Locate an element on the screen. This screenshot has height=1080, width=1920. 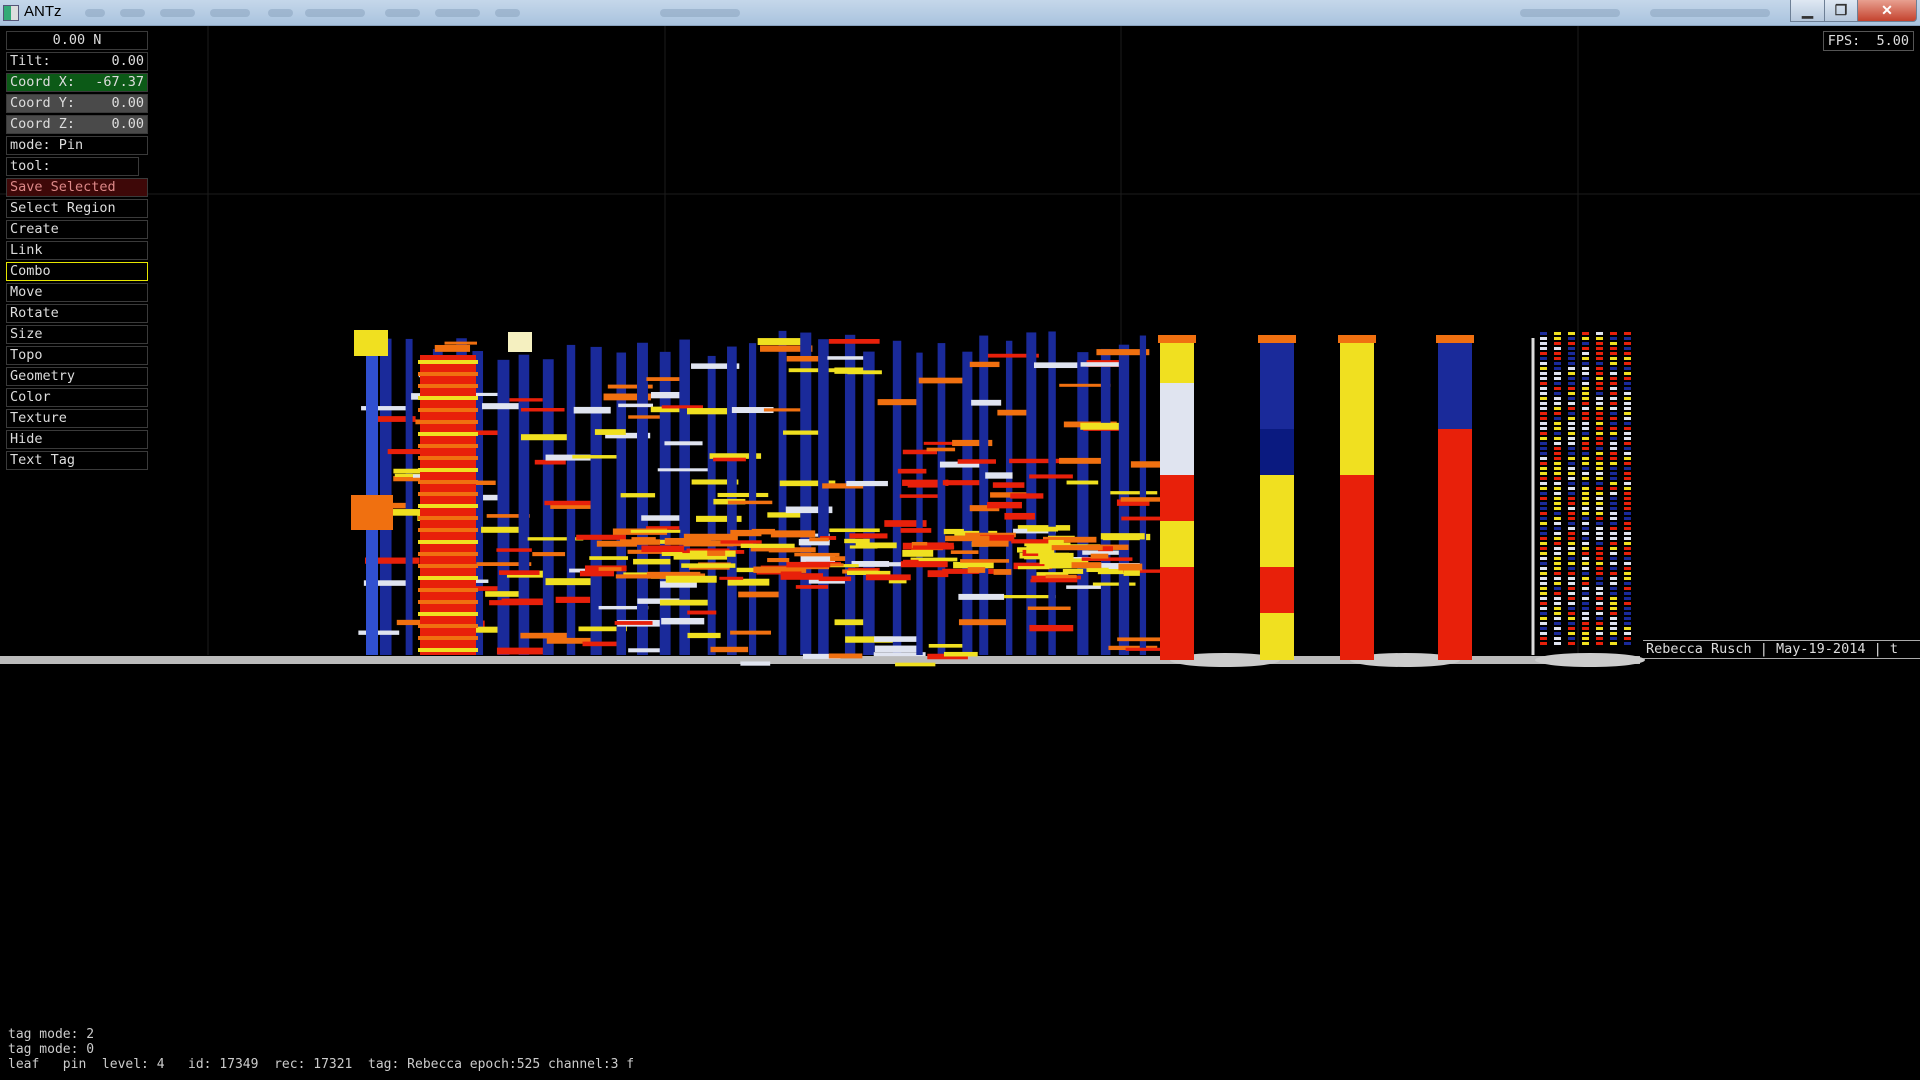
tool-button-move: Move is located at coordinates (77, 292).